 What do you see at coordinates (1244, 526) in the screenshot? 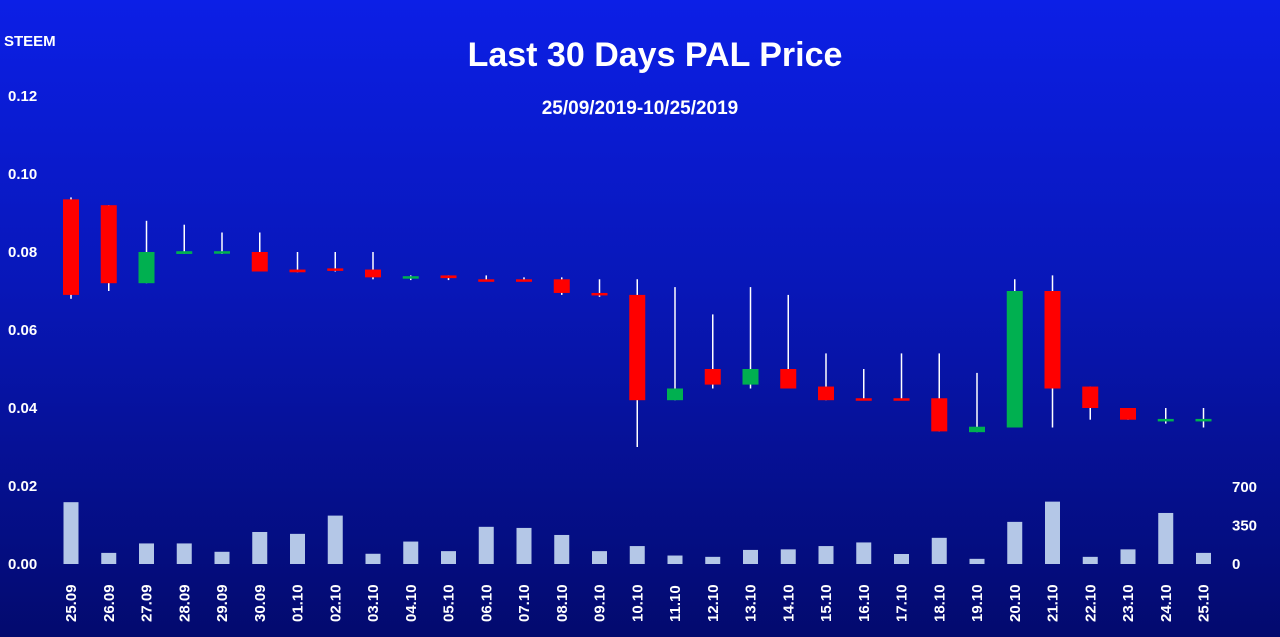
I see `volume-axis: 700 350 0` at bounding box center [1244, 526].